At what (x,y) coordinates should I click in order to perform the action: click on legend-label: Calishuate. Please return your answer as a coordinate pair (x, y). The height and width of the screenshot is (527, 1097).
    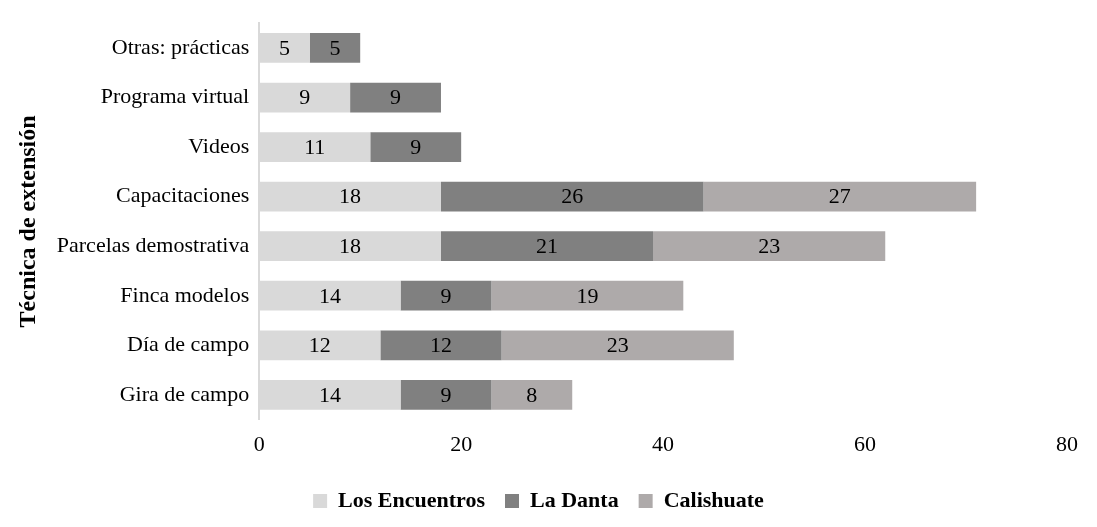
    Looking at the image, I should click on (714, 499).